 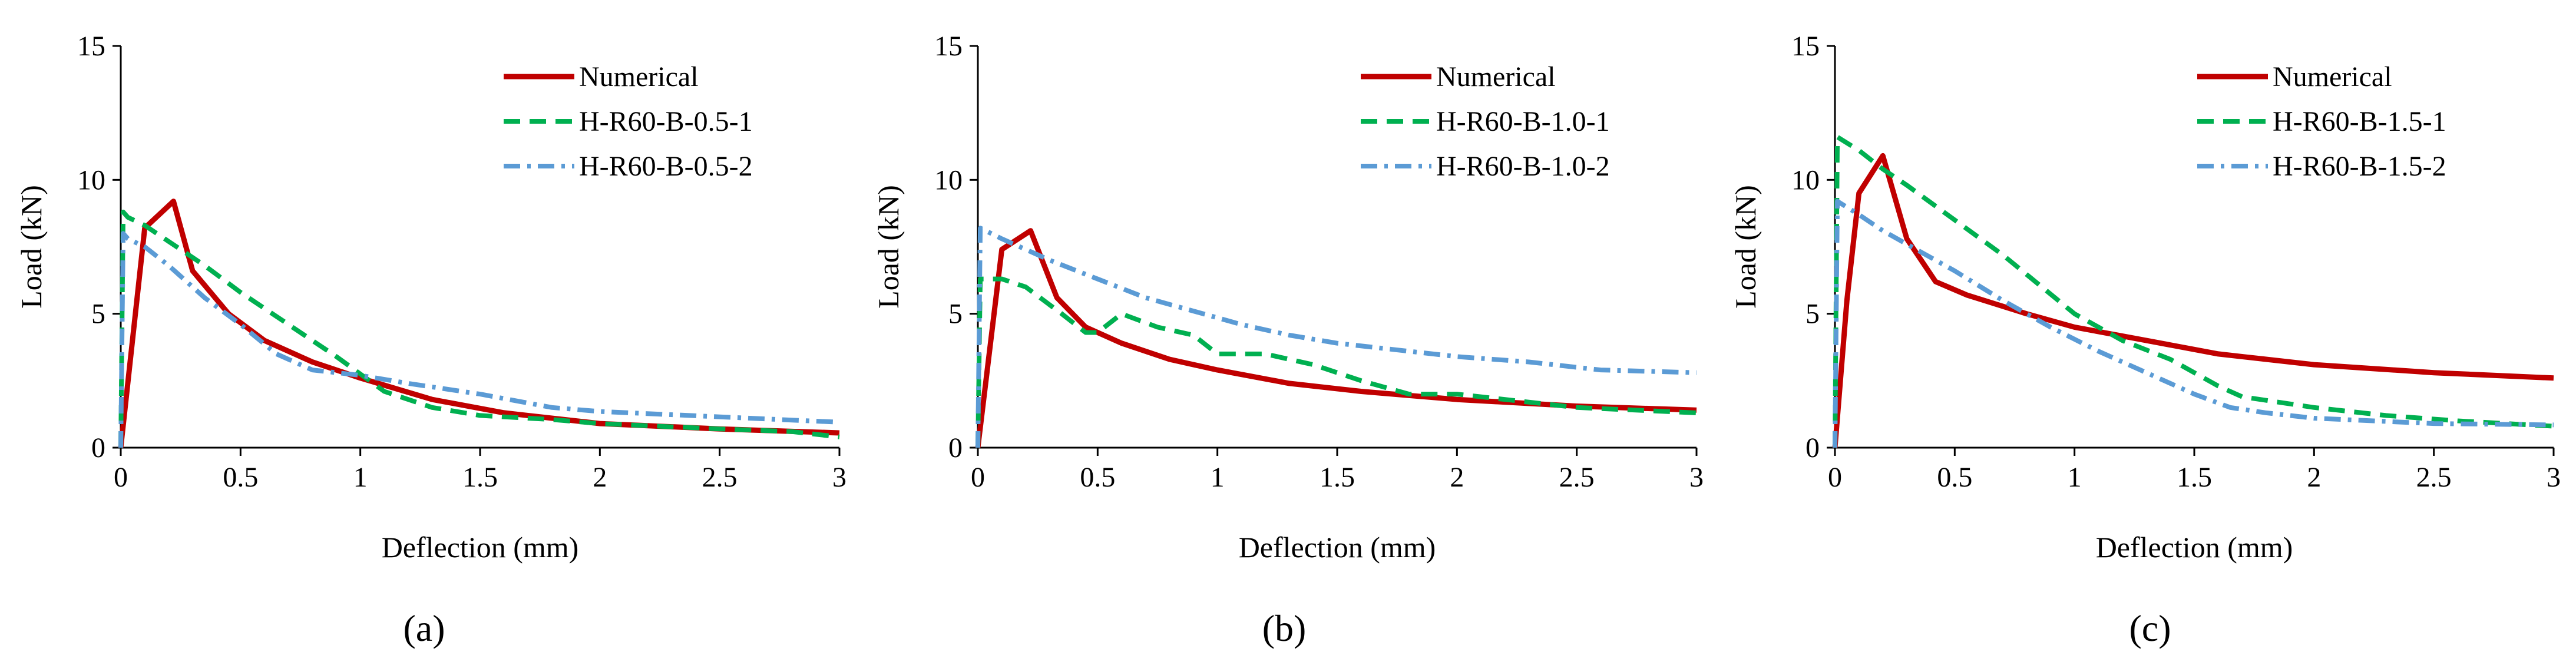 I want to click on legend: Numerical H-R60-B-1.0-1 H-R60-B-1.0-2, so click(x=1486, y=121).